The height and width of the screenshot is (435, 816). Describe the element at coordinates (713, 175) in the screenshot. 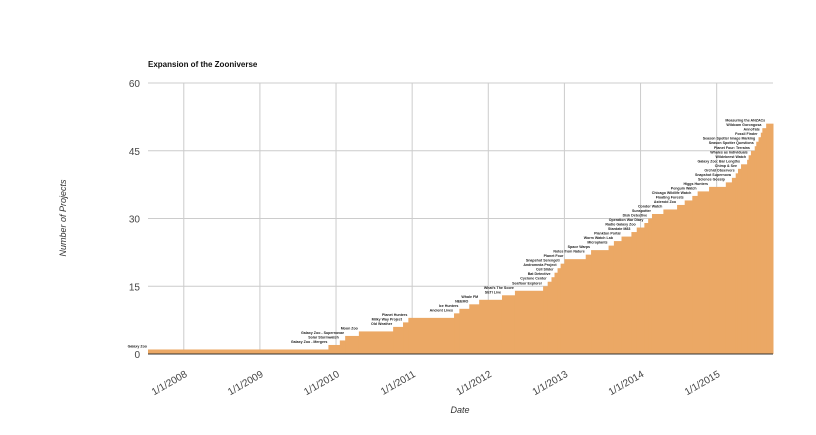

I see `annotation: Snapshot Supernova` at that location.